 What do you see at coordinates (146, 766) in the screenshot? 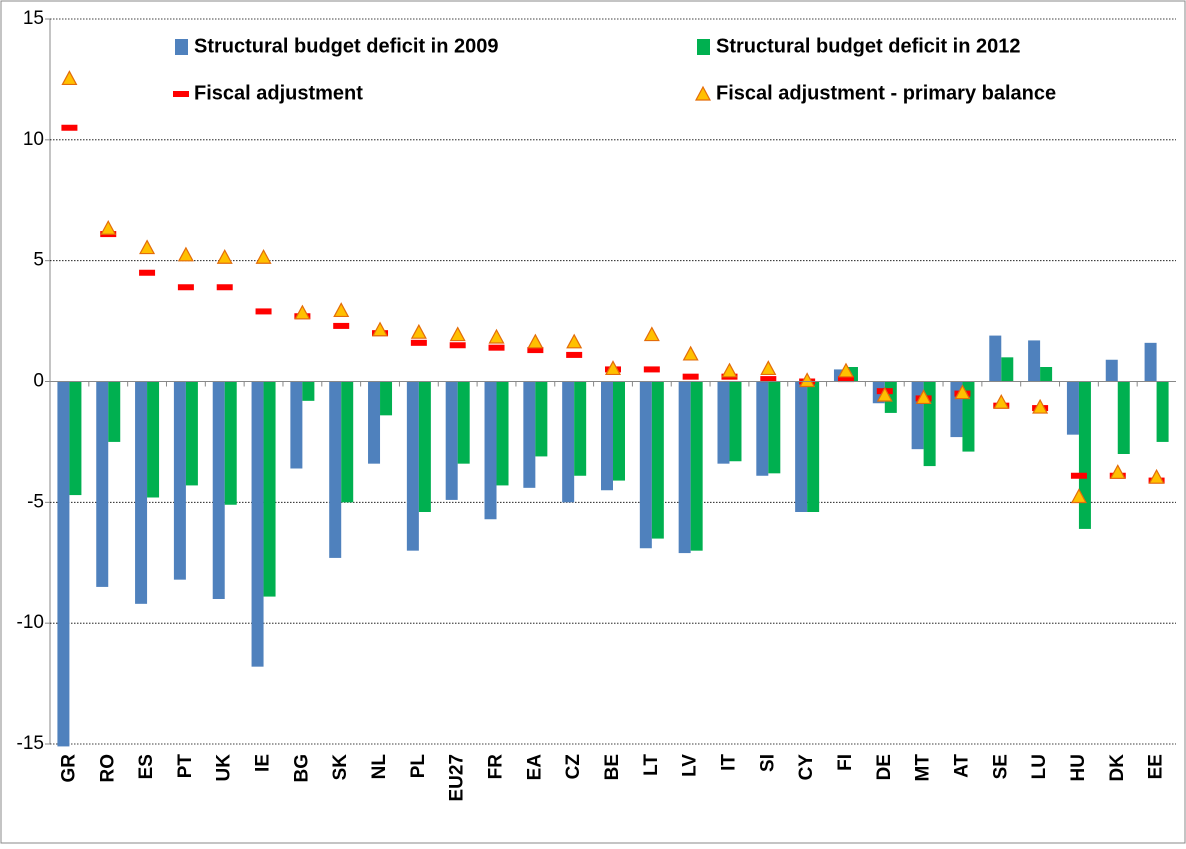
I see `x-tick-label: ES` at bounding box center [146, 766].